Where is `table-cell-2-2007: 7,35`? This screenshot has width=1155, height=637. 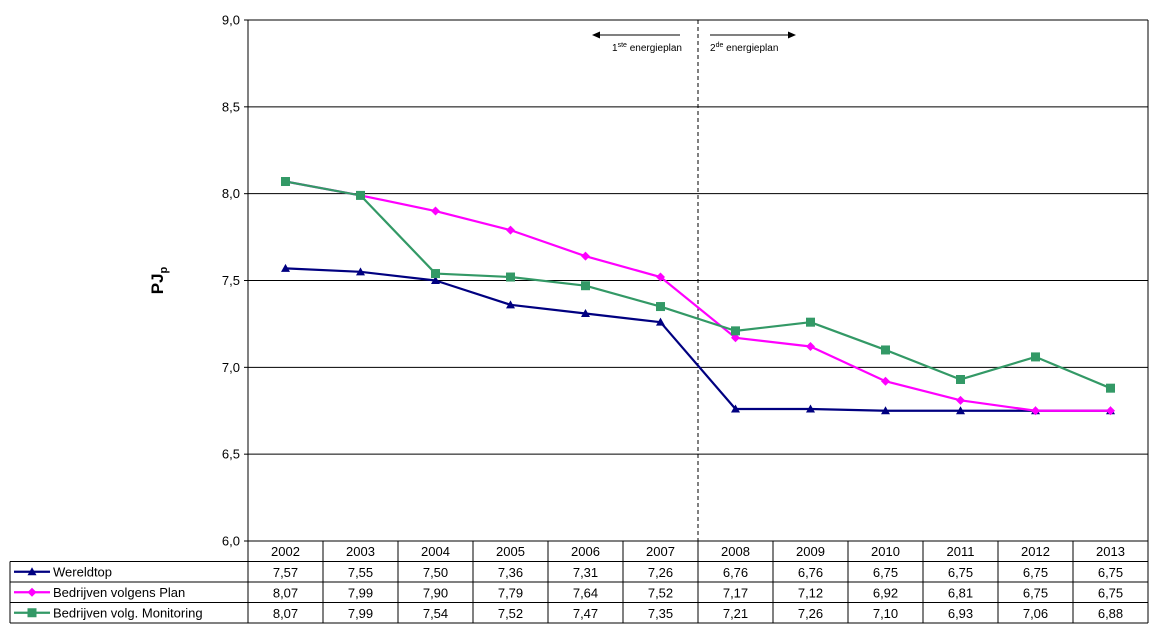
table-cell-2-2007: 7,35 is located at coordinates (660, 613).